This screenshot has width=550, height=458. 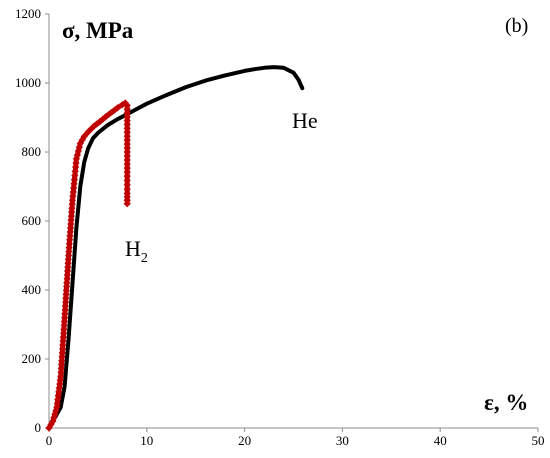 I want to click on x-tick-label: 50, so click(x=538, y=440).